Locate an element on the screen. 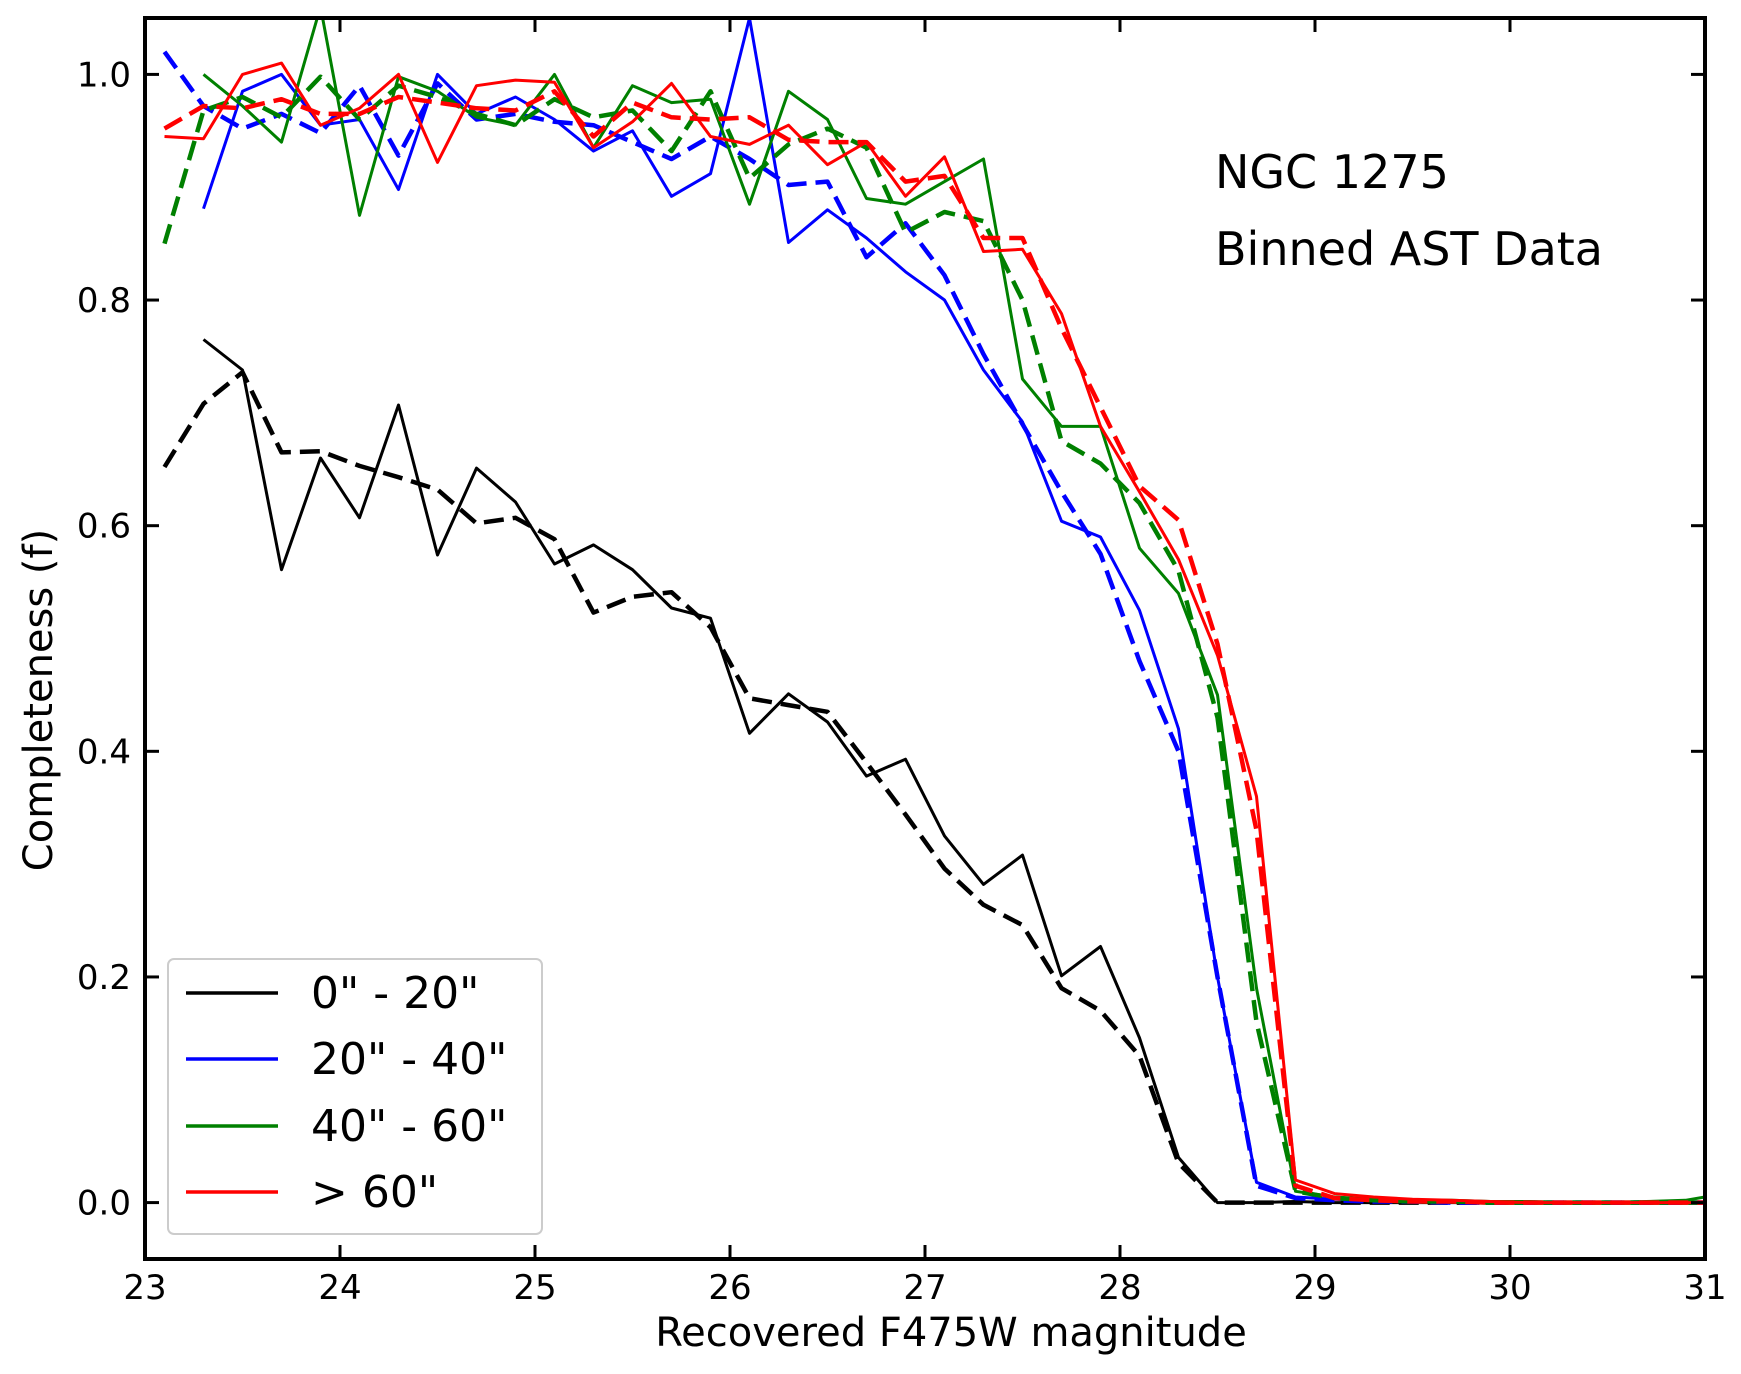  x-tick-label-2: 25 is located at coordinates (534, 1288).